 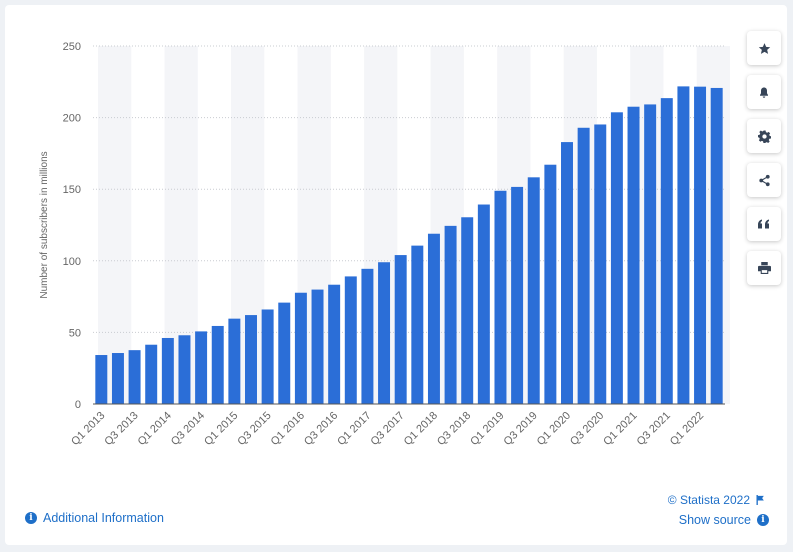 What do you see at coordinates (121, 429) in the screenshot?
I see `x-tick-label: Q3 2013` at bounding box center [121, 429].